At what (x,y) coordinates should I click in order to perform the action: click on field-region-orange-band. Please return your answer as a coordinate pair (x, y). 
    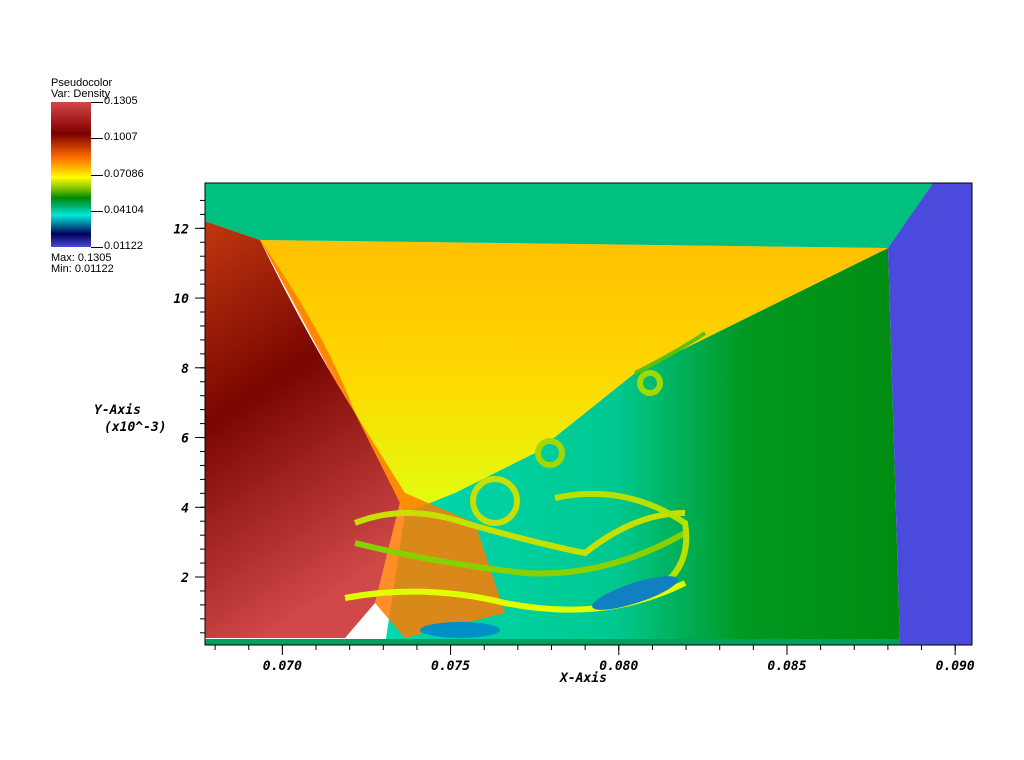
    Looking at the image, I should click on (382, 439).